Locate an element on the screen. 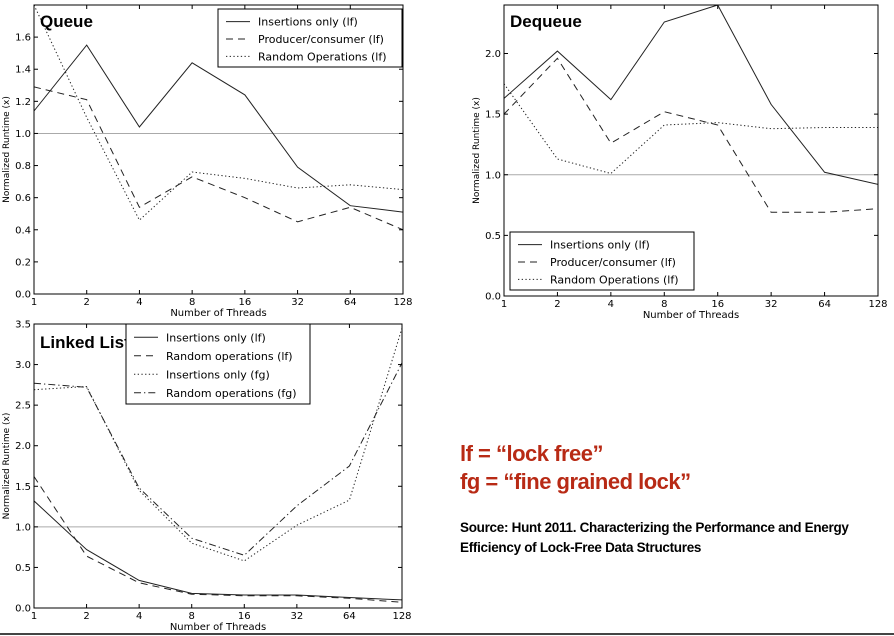 This screenshot has width=894, height=636. y-tick-label: 0.4 is located at coordinates (23, 230).